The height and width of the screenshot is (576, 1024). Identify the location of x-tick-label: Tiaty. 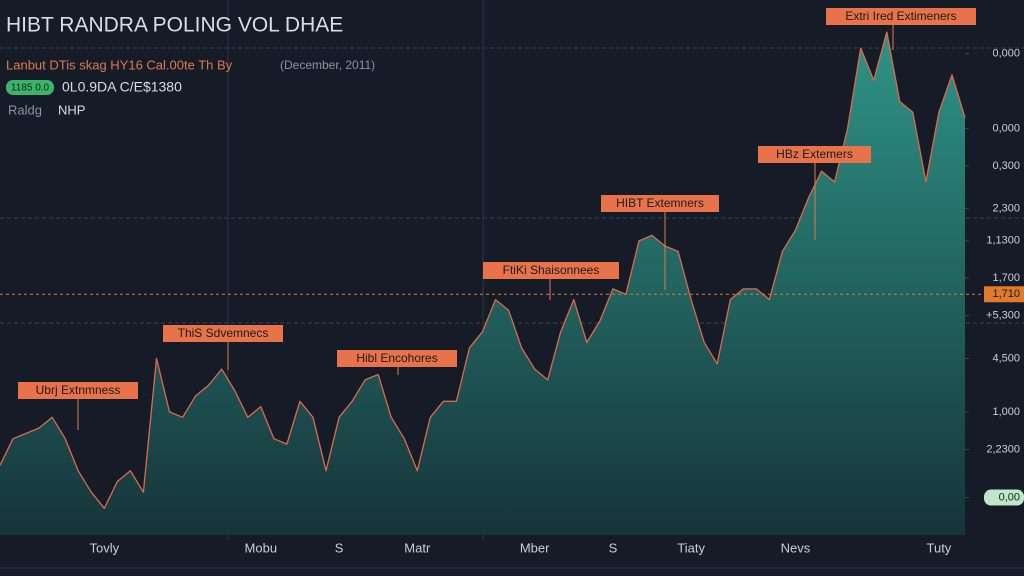
(691, 547).